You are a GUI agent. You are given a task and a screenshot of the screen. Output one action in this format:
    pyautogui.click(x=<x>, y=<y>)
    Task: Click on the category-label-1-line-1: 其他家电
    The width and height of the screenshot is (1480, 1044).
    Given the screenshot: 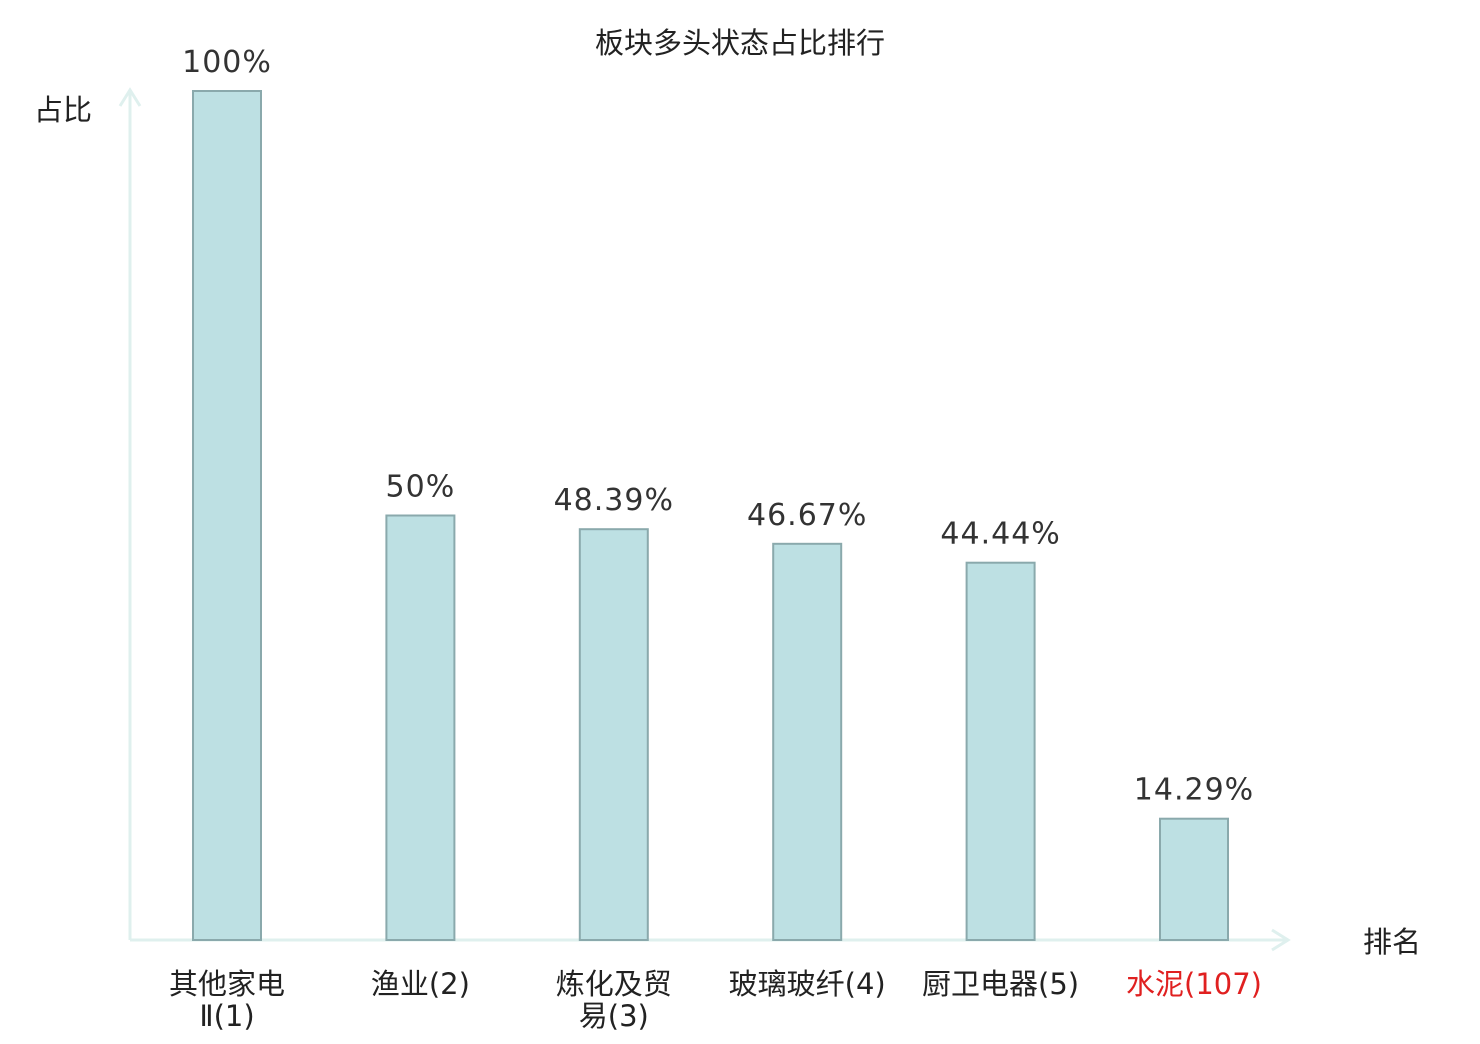 What is the action you would take?
    pyautogui.click(x=227, y=984)
    